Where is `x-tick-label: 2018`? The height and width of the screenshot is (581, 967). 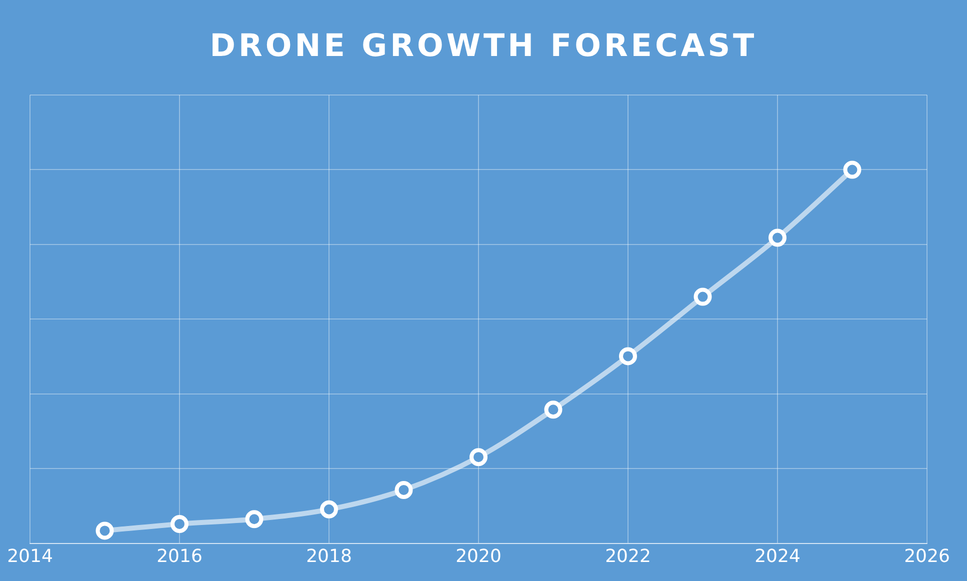
x-tick-label: 2018 is located at coordinates (329, 556).